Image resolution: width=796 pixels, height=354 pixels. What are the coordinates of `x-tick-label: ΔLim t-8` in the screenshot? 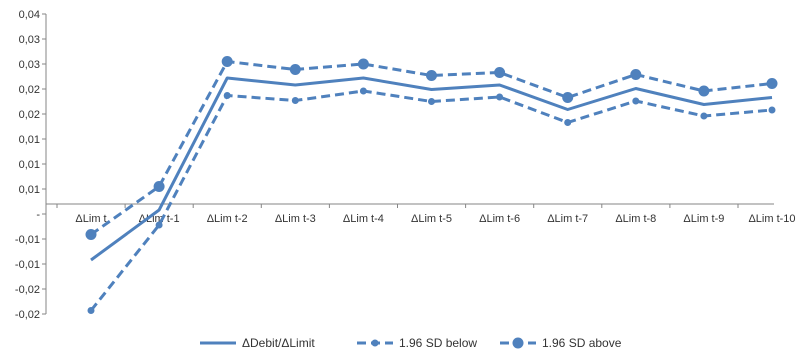 It's located at (635, 219).